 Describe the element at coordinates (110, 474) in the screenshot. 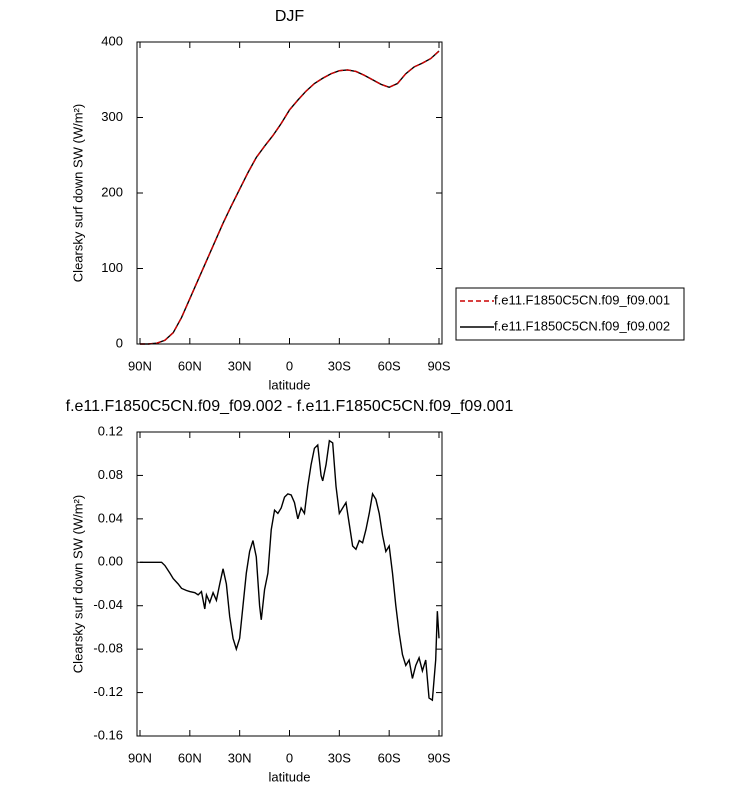

I see `y-tick-label: 0.08` at that location.